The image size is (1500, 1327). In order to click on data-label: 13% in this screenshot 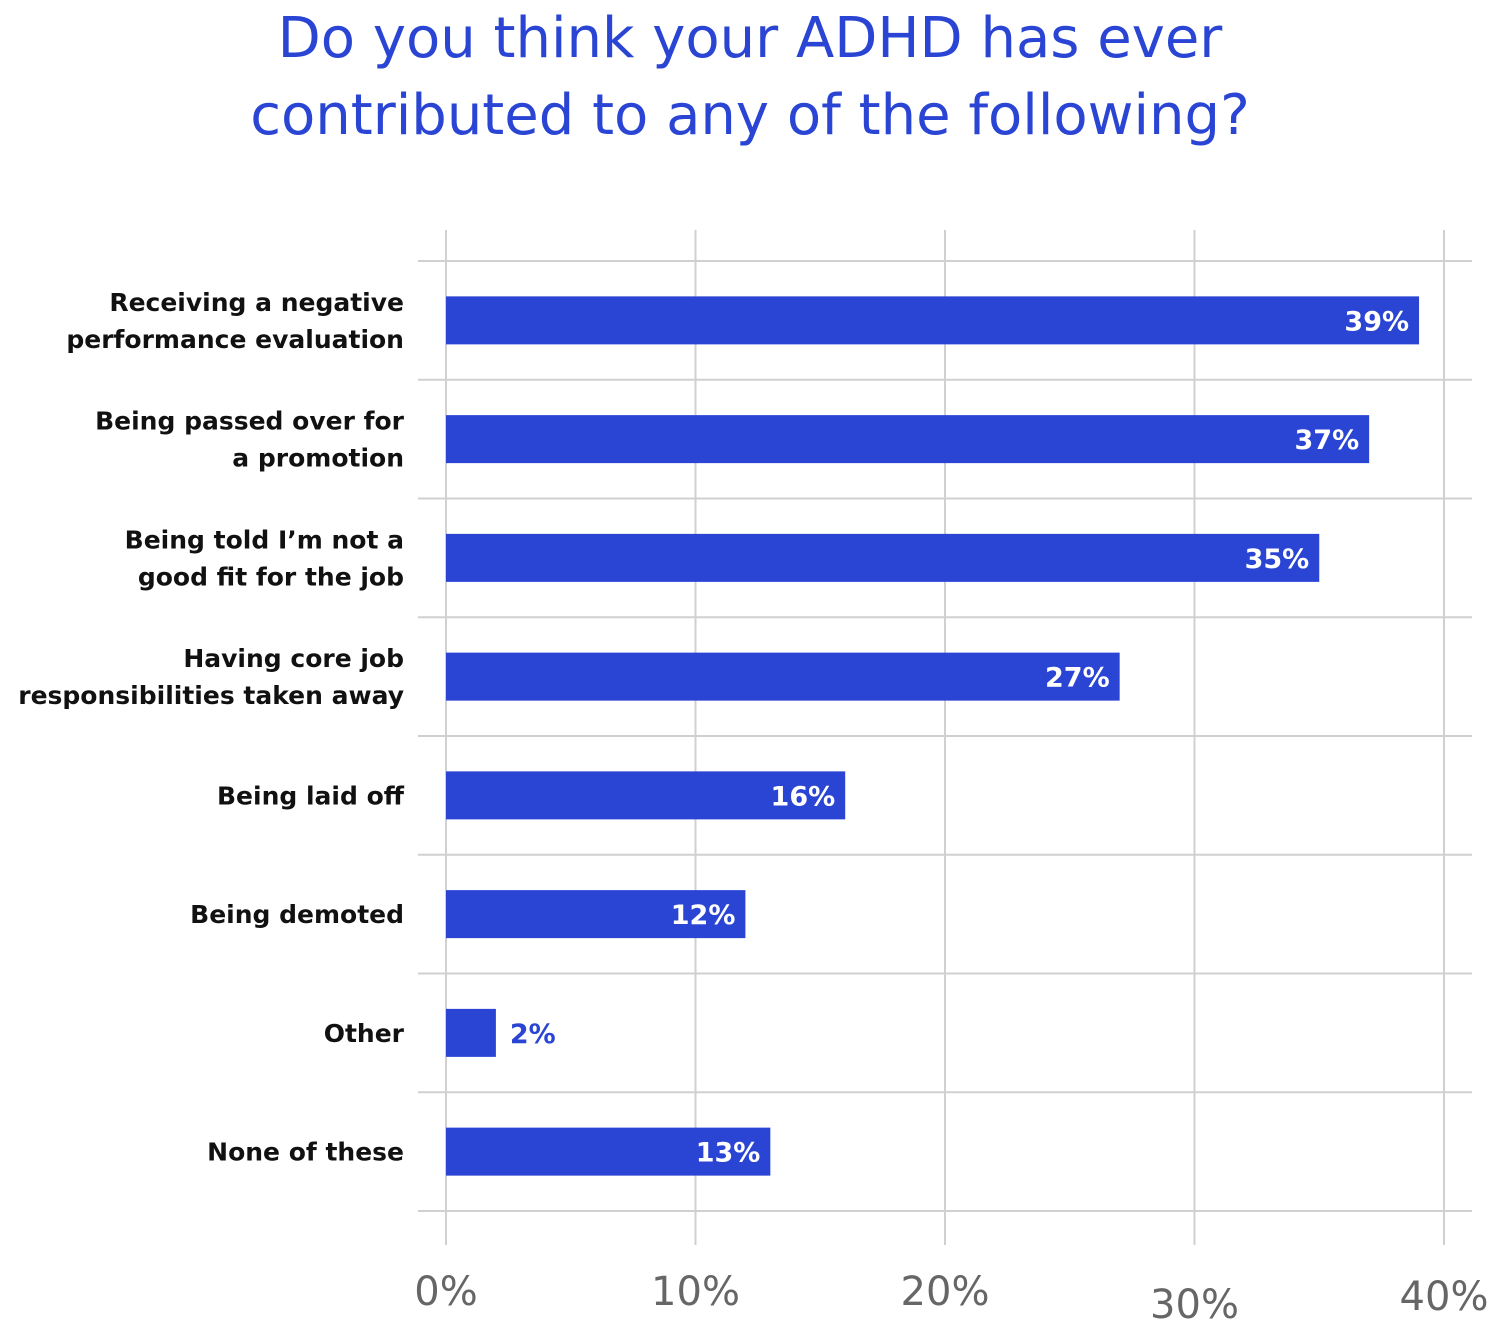, I will do `click(728, 1153)`.